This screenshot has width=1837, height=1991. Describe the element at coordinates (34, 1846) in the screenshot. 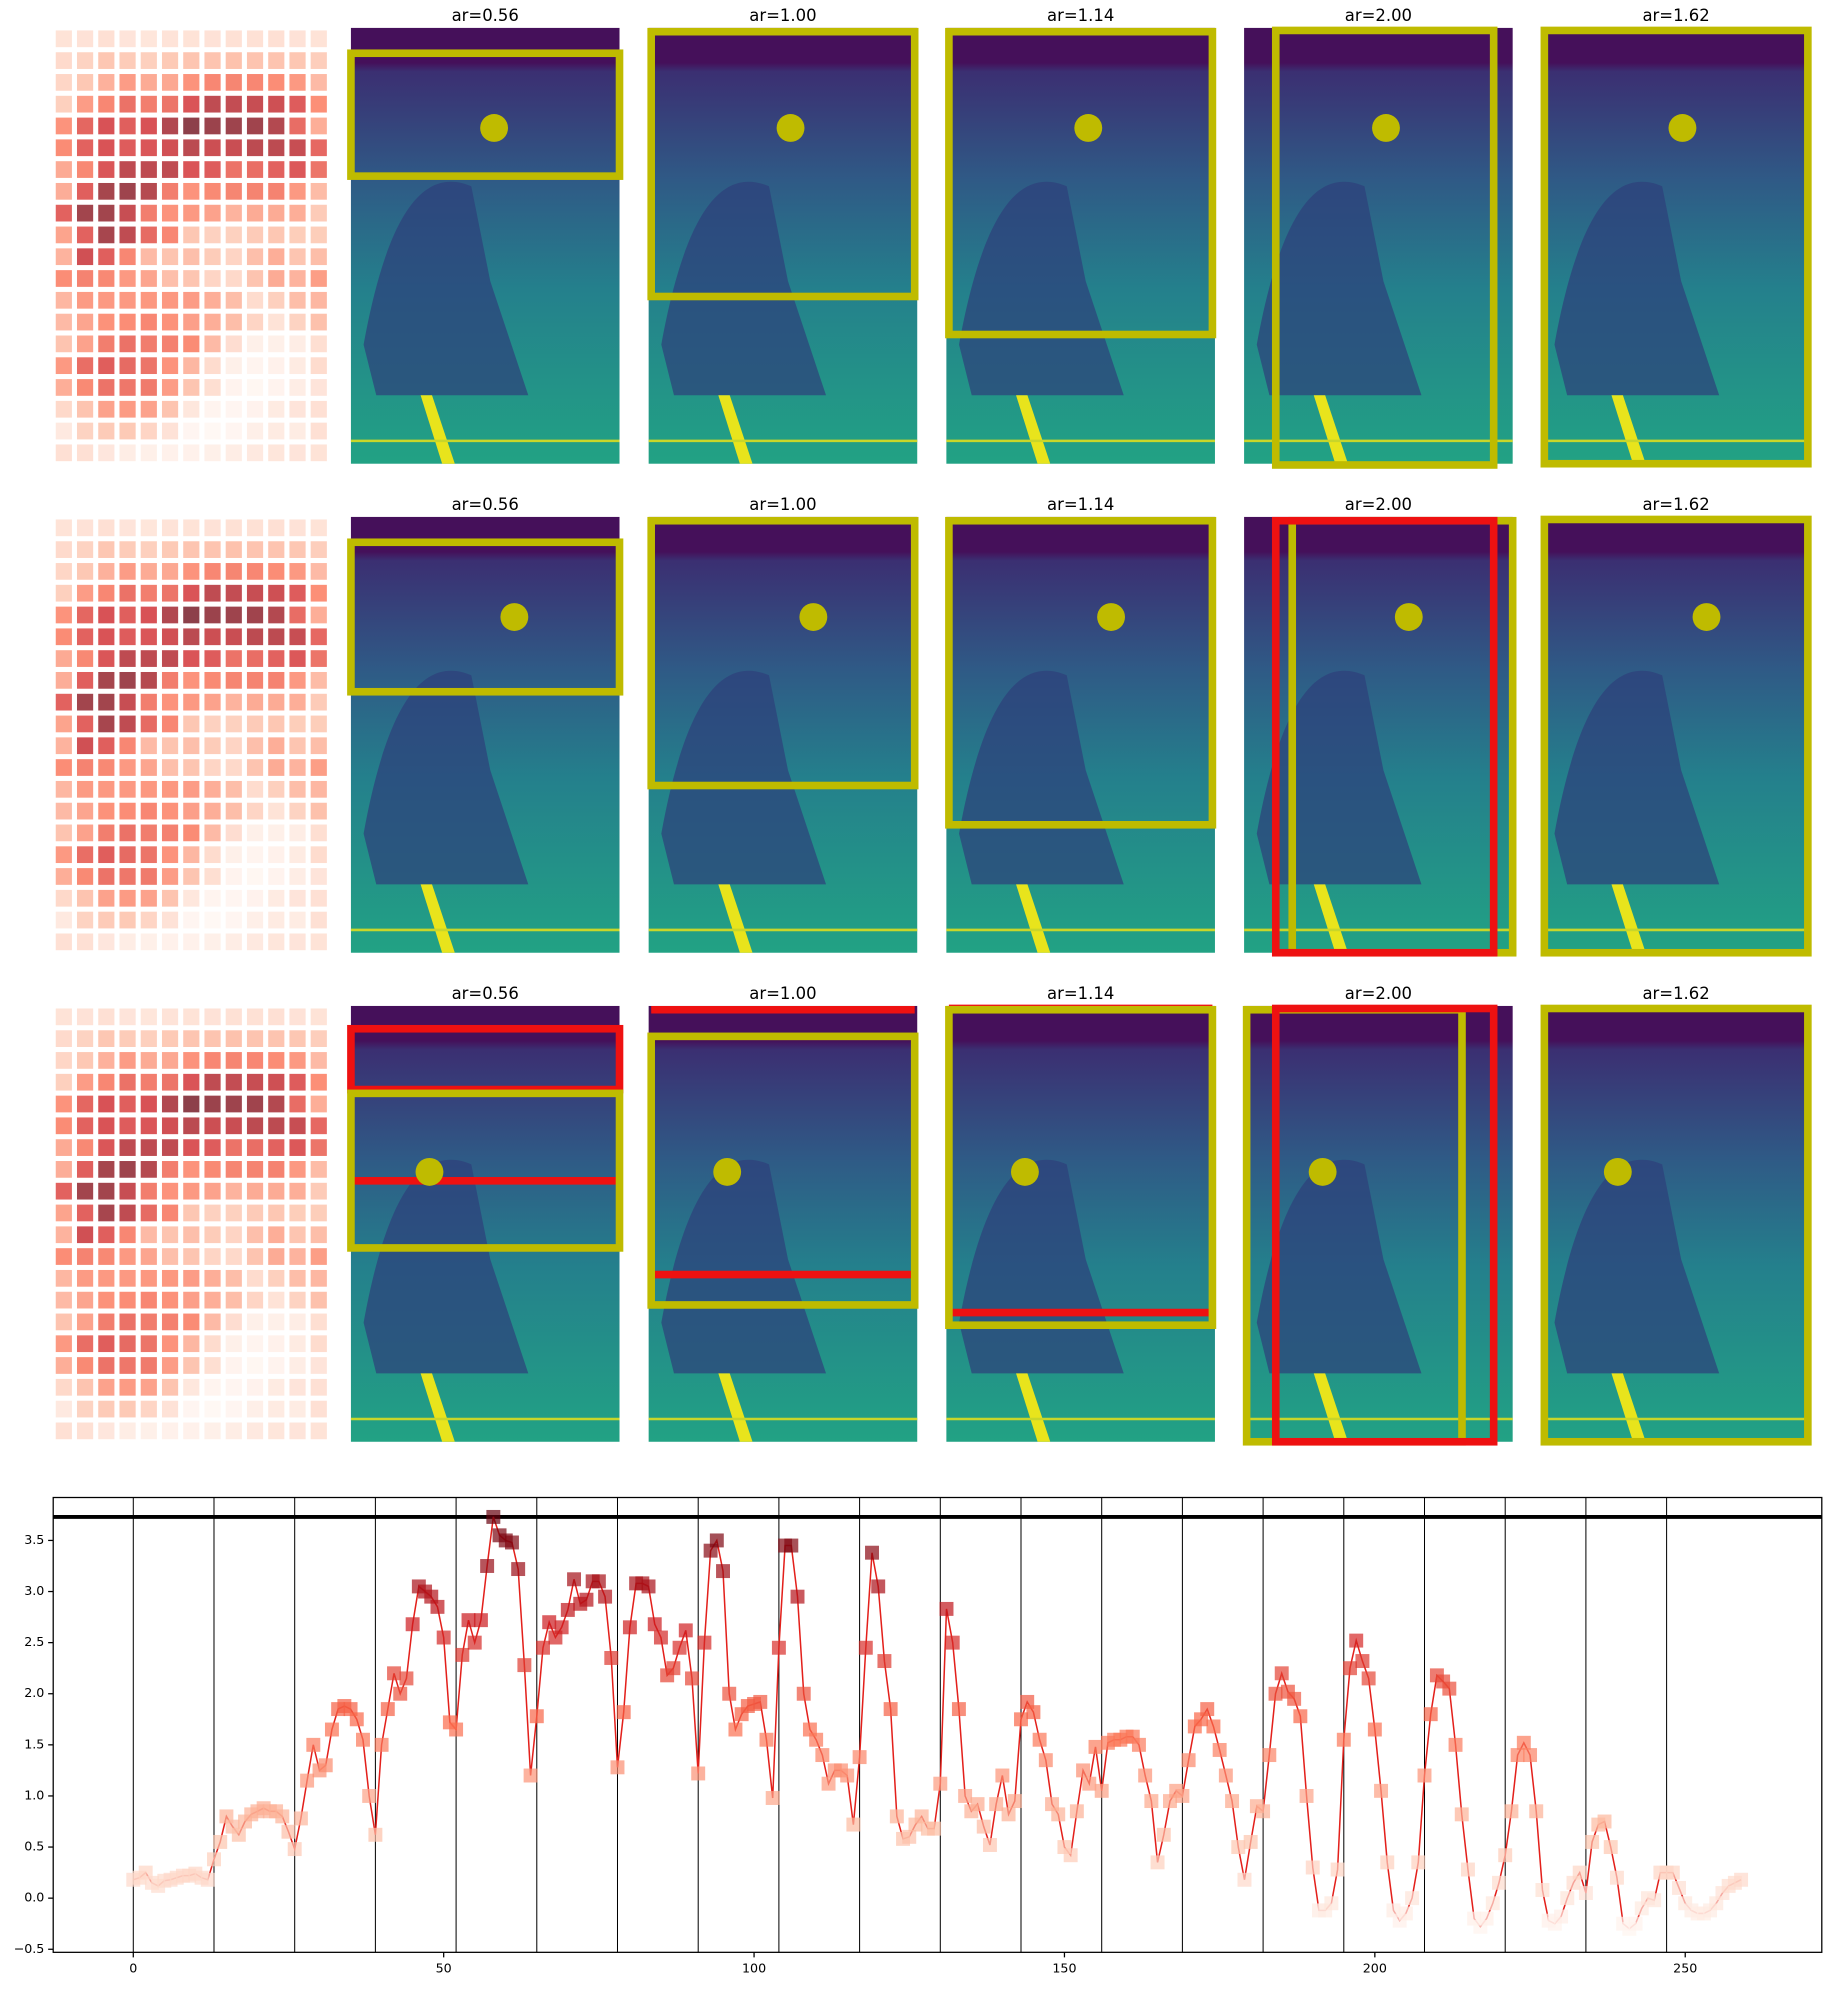

I see `y-tick-label: 0.5` at that location.